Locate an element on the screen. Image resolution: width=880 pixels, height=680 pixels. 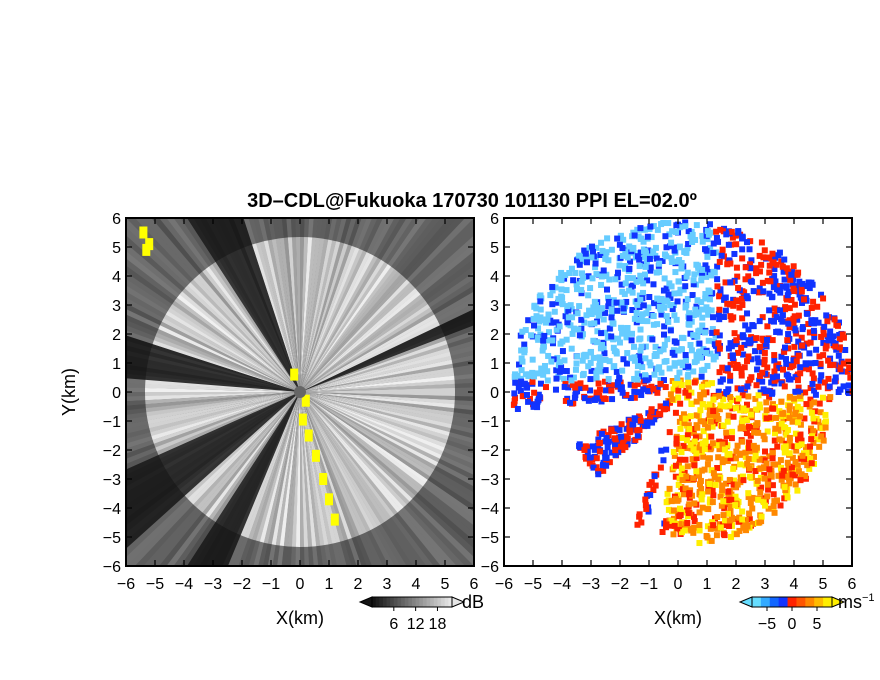
snr-yellow-echo is located at coordinates (239, 376).